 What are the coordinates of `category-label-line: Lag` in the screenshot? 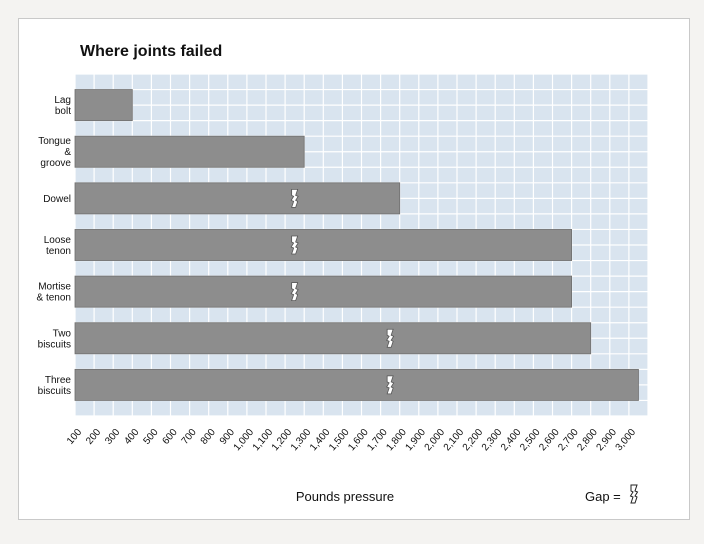 It's located at (62, 100).